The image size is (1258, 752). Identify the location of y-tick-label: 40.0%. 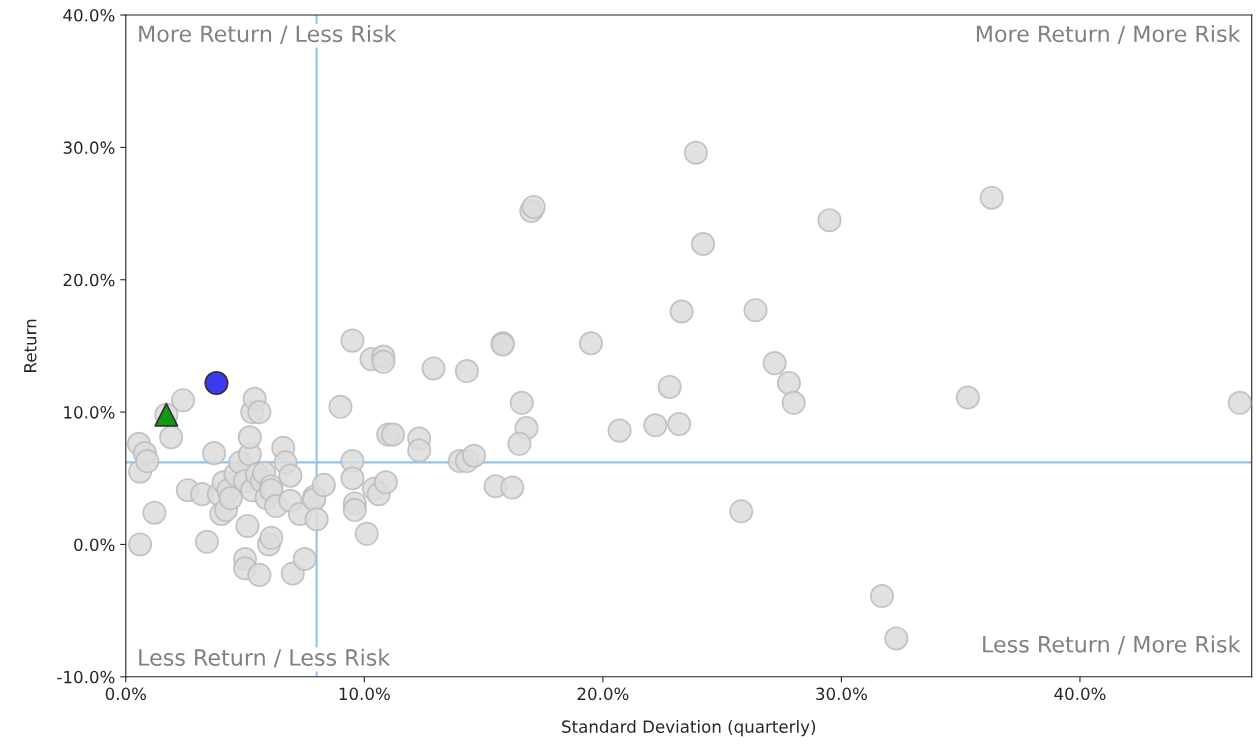
(89, 15).